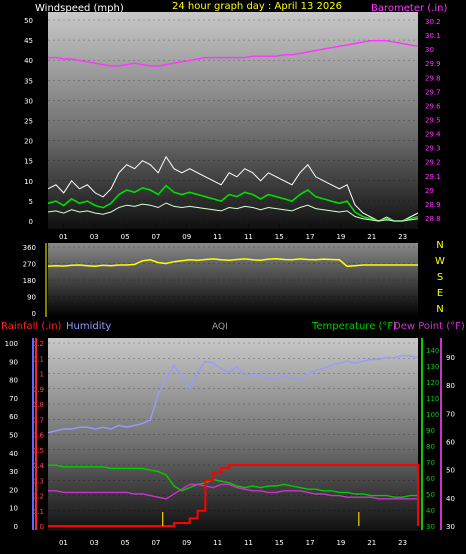 The image size is (466, 554). Describe the element at coordinates (38, 497) in the screenshot. I see `rainfall-tick-label: 0.2` at that location.